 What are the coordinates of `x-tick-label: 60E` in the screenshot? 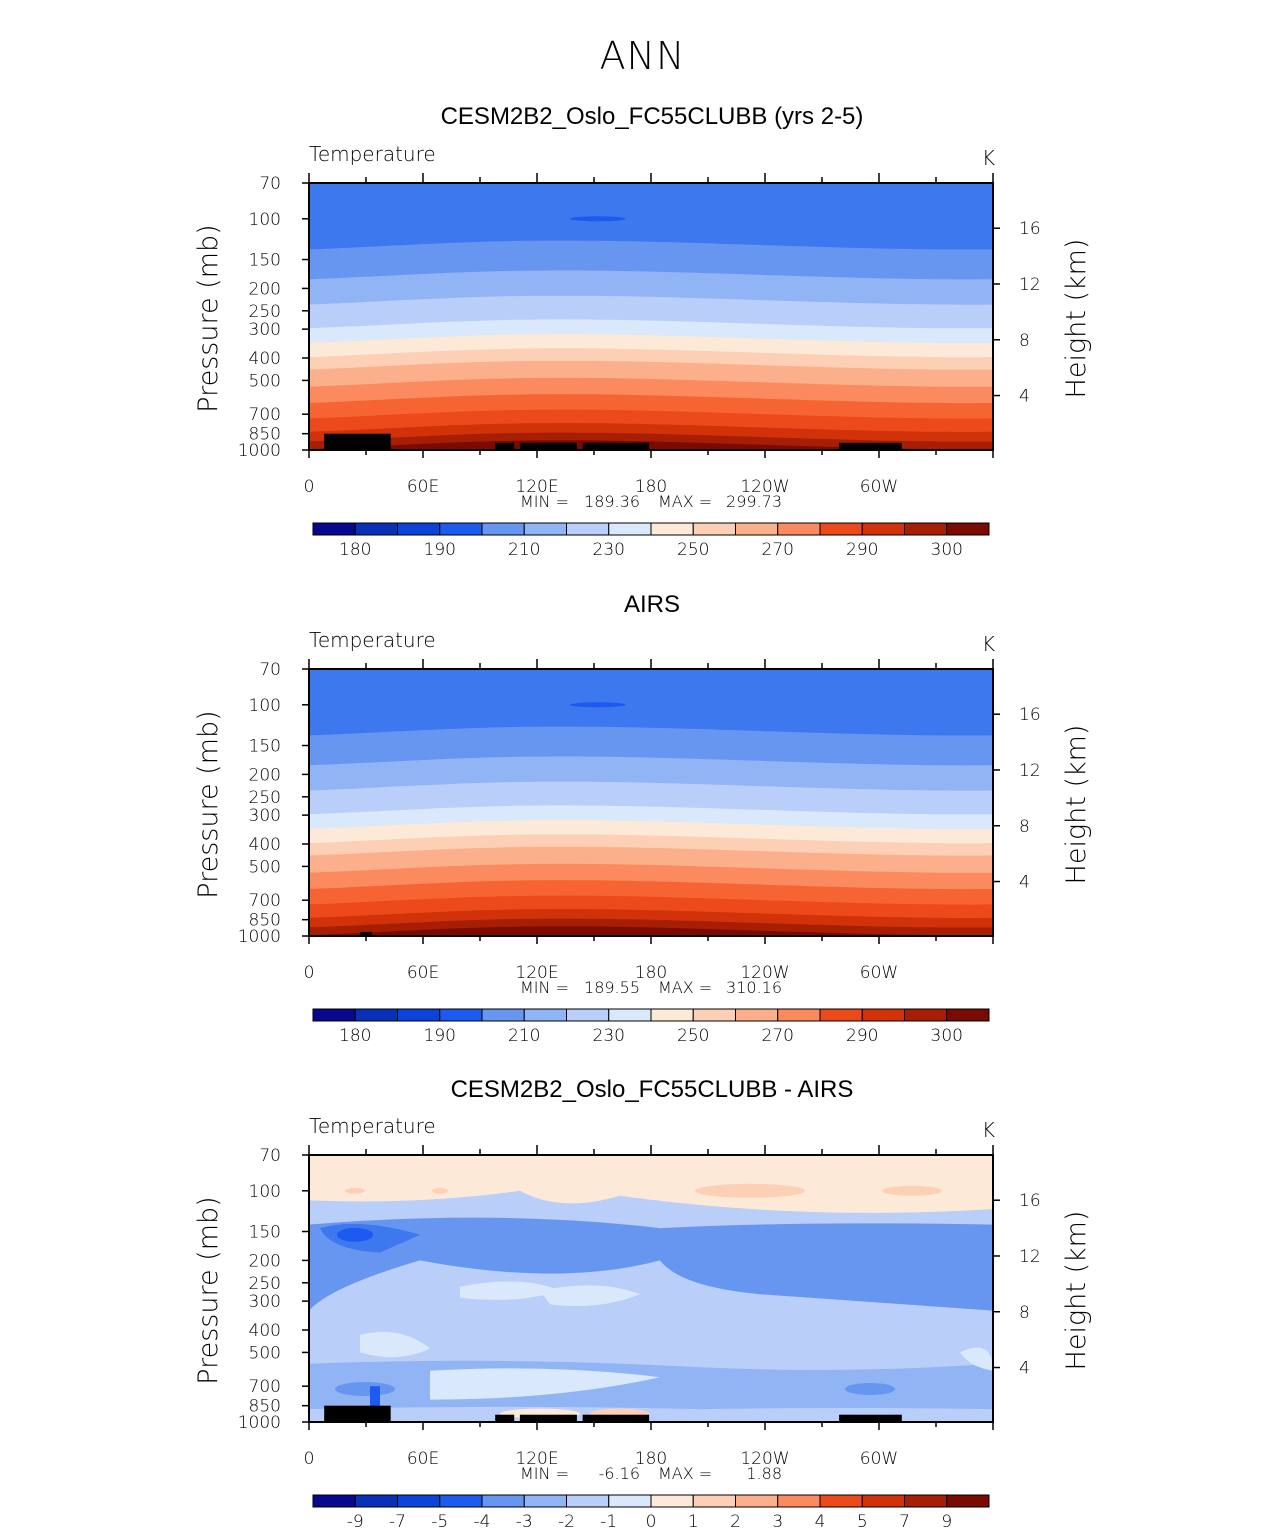 It's located at (423, 1459).